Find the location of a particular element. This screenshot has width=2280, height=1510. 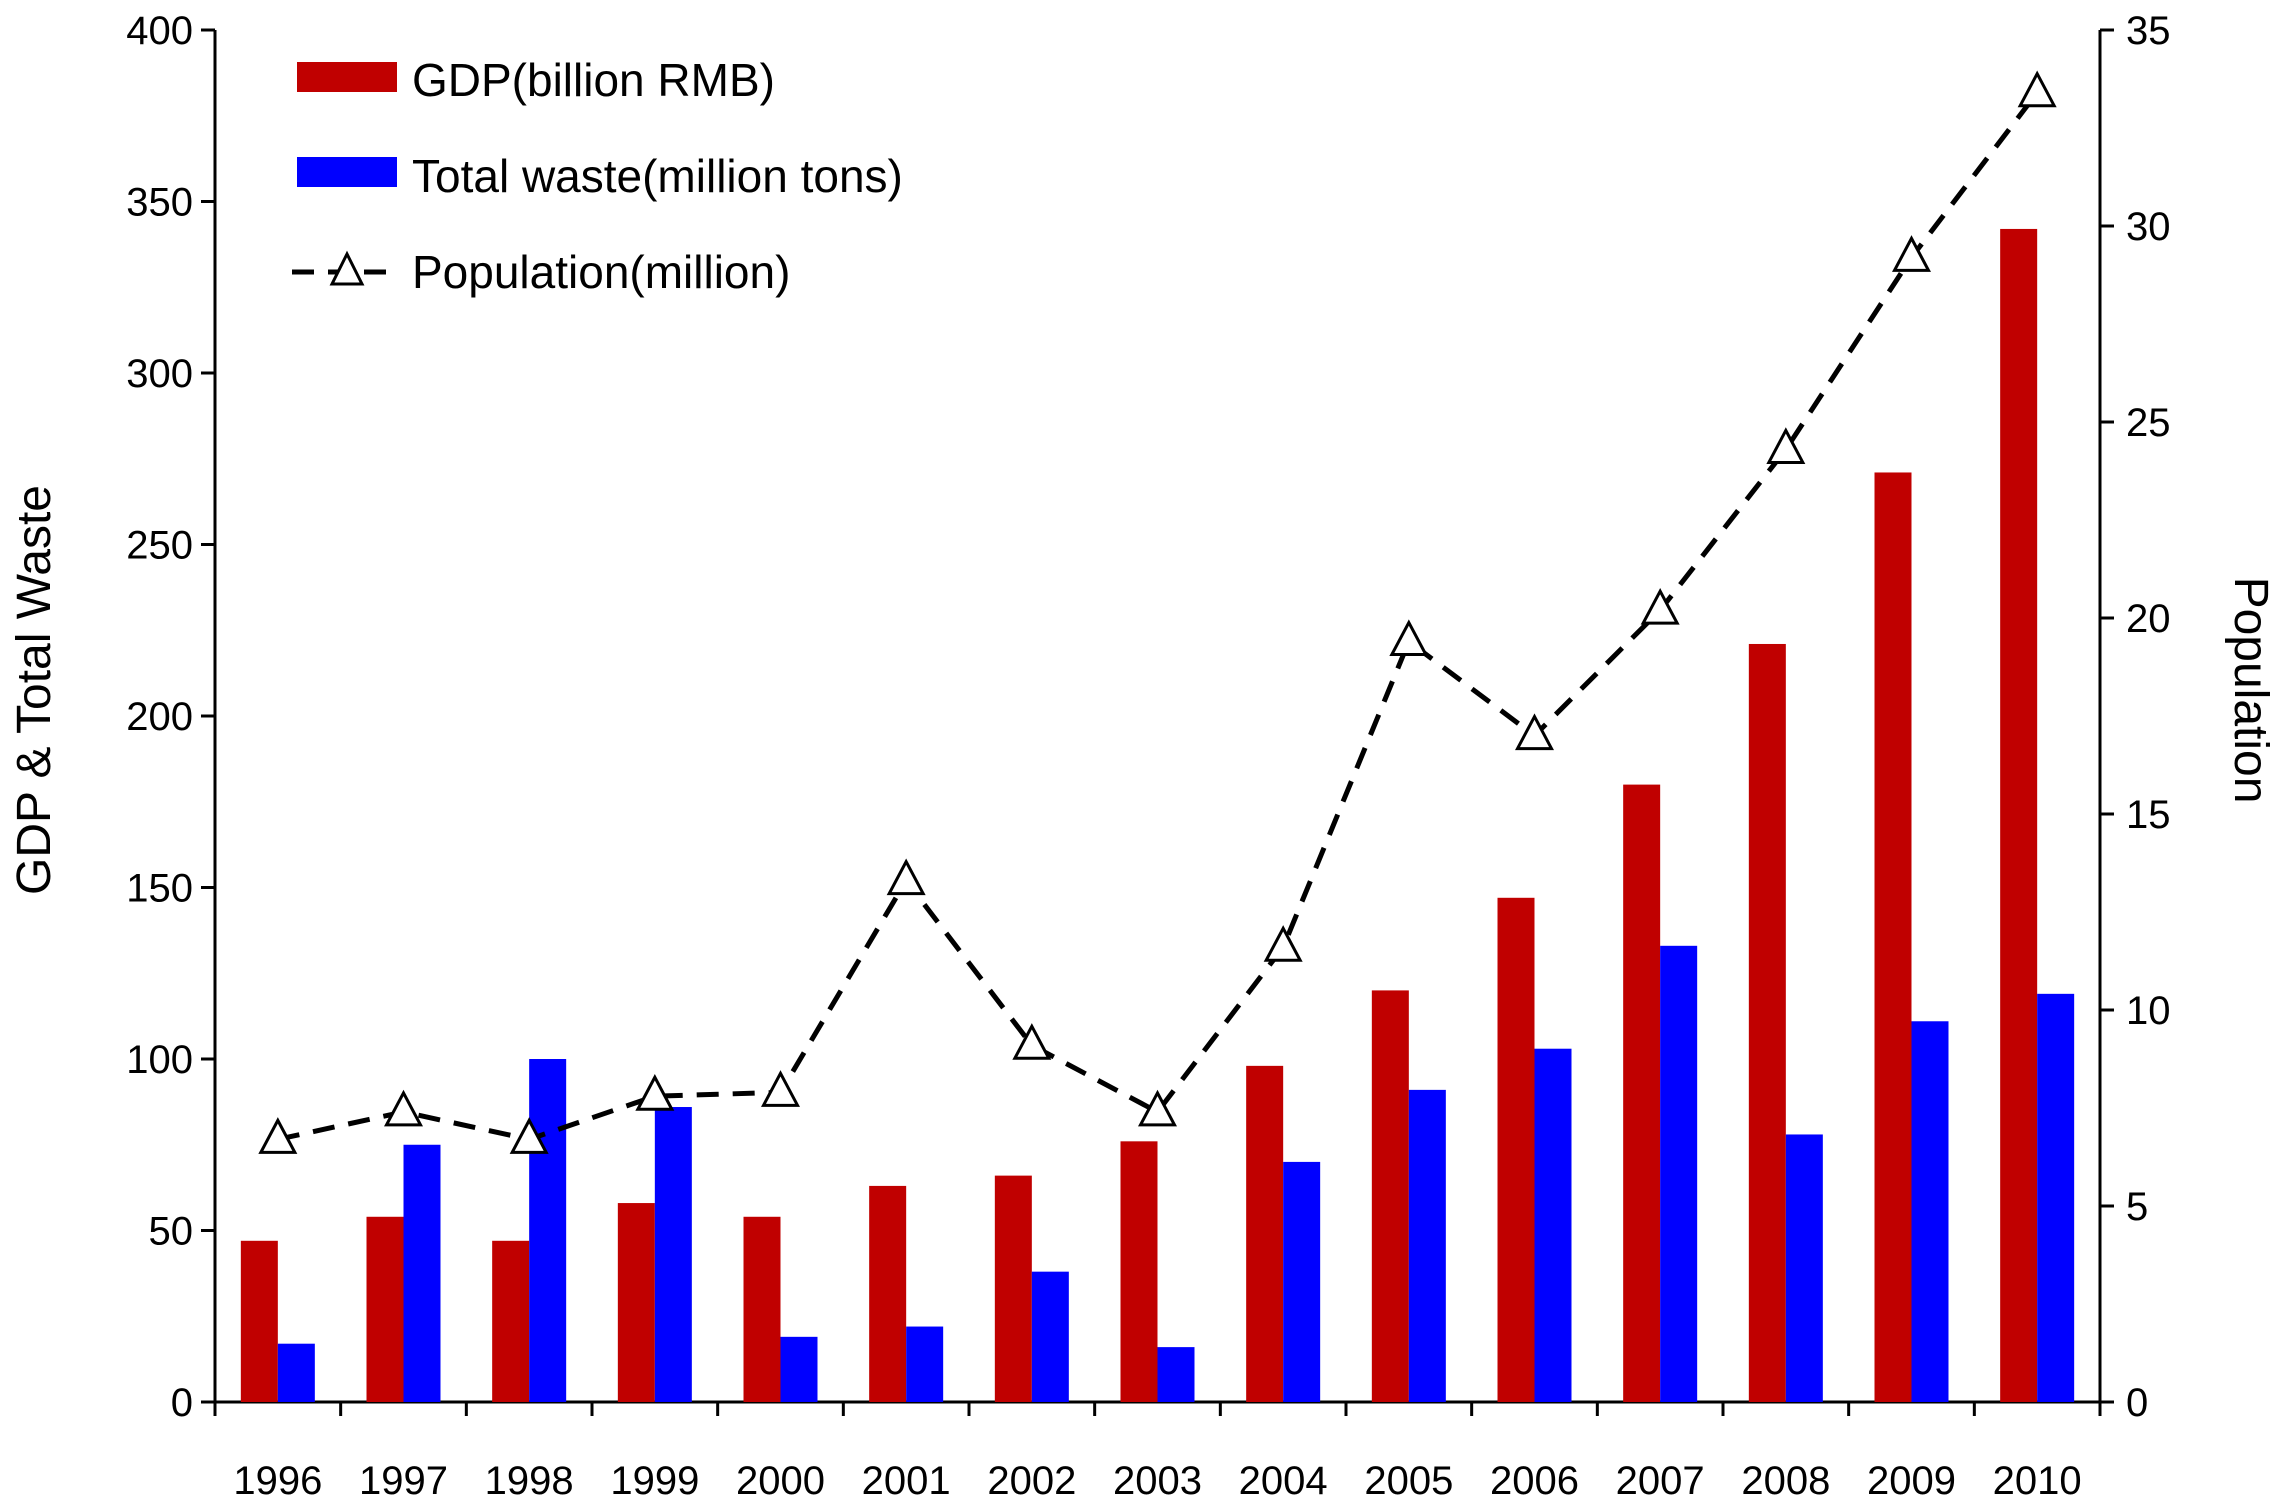

y2-tick-label: 10 is located at coordinates (2148, 1011).